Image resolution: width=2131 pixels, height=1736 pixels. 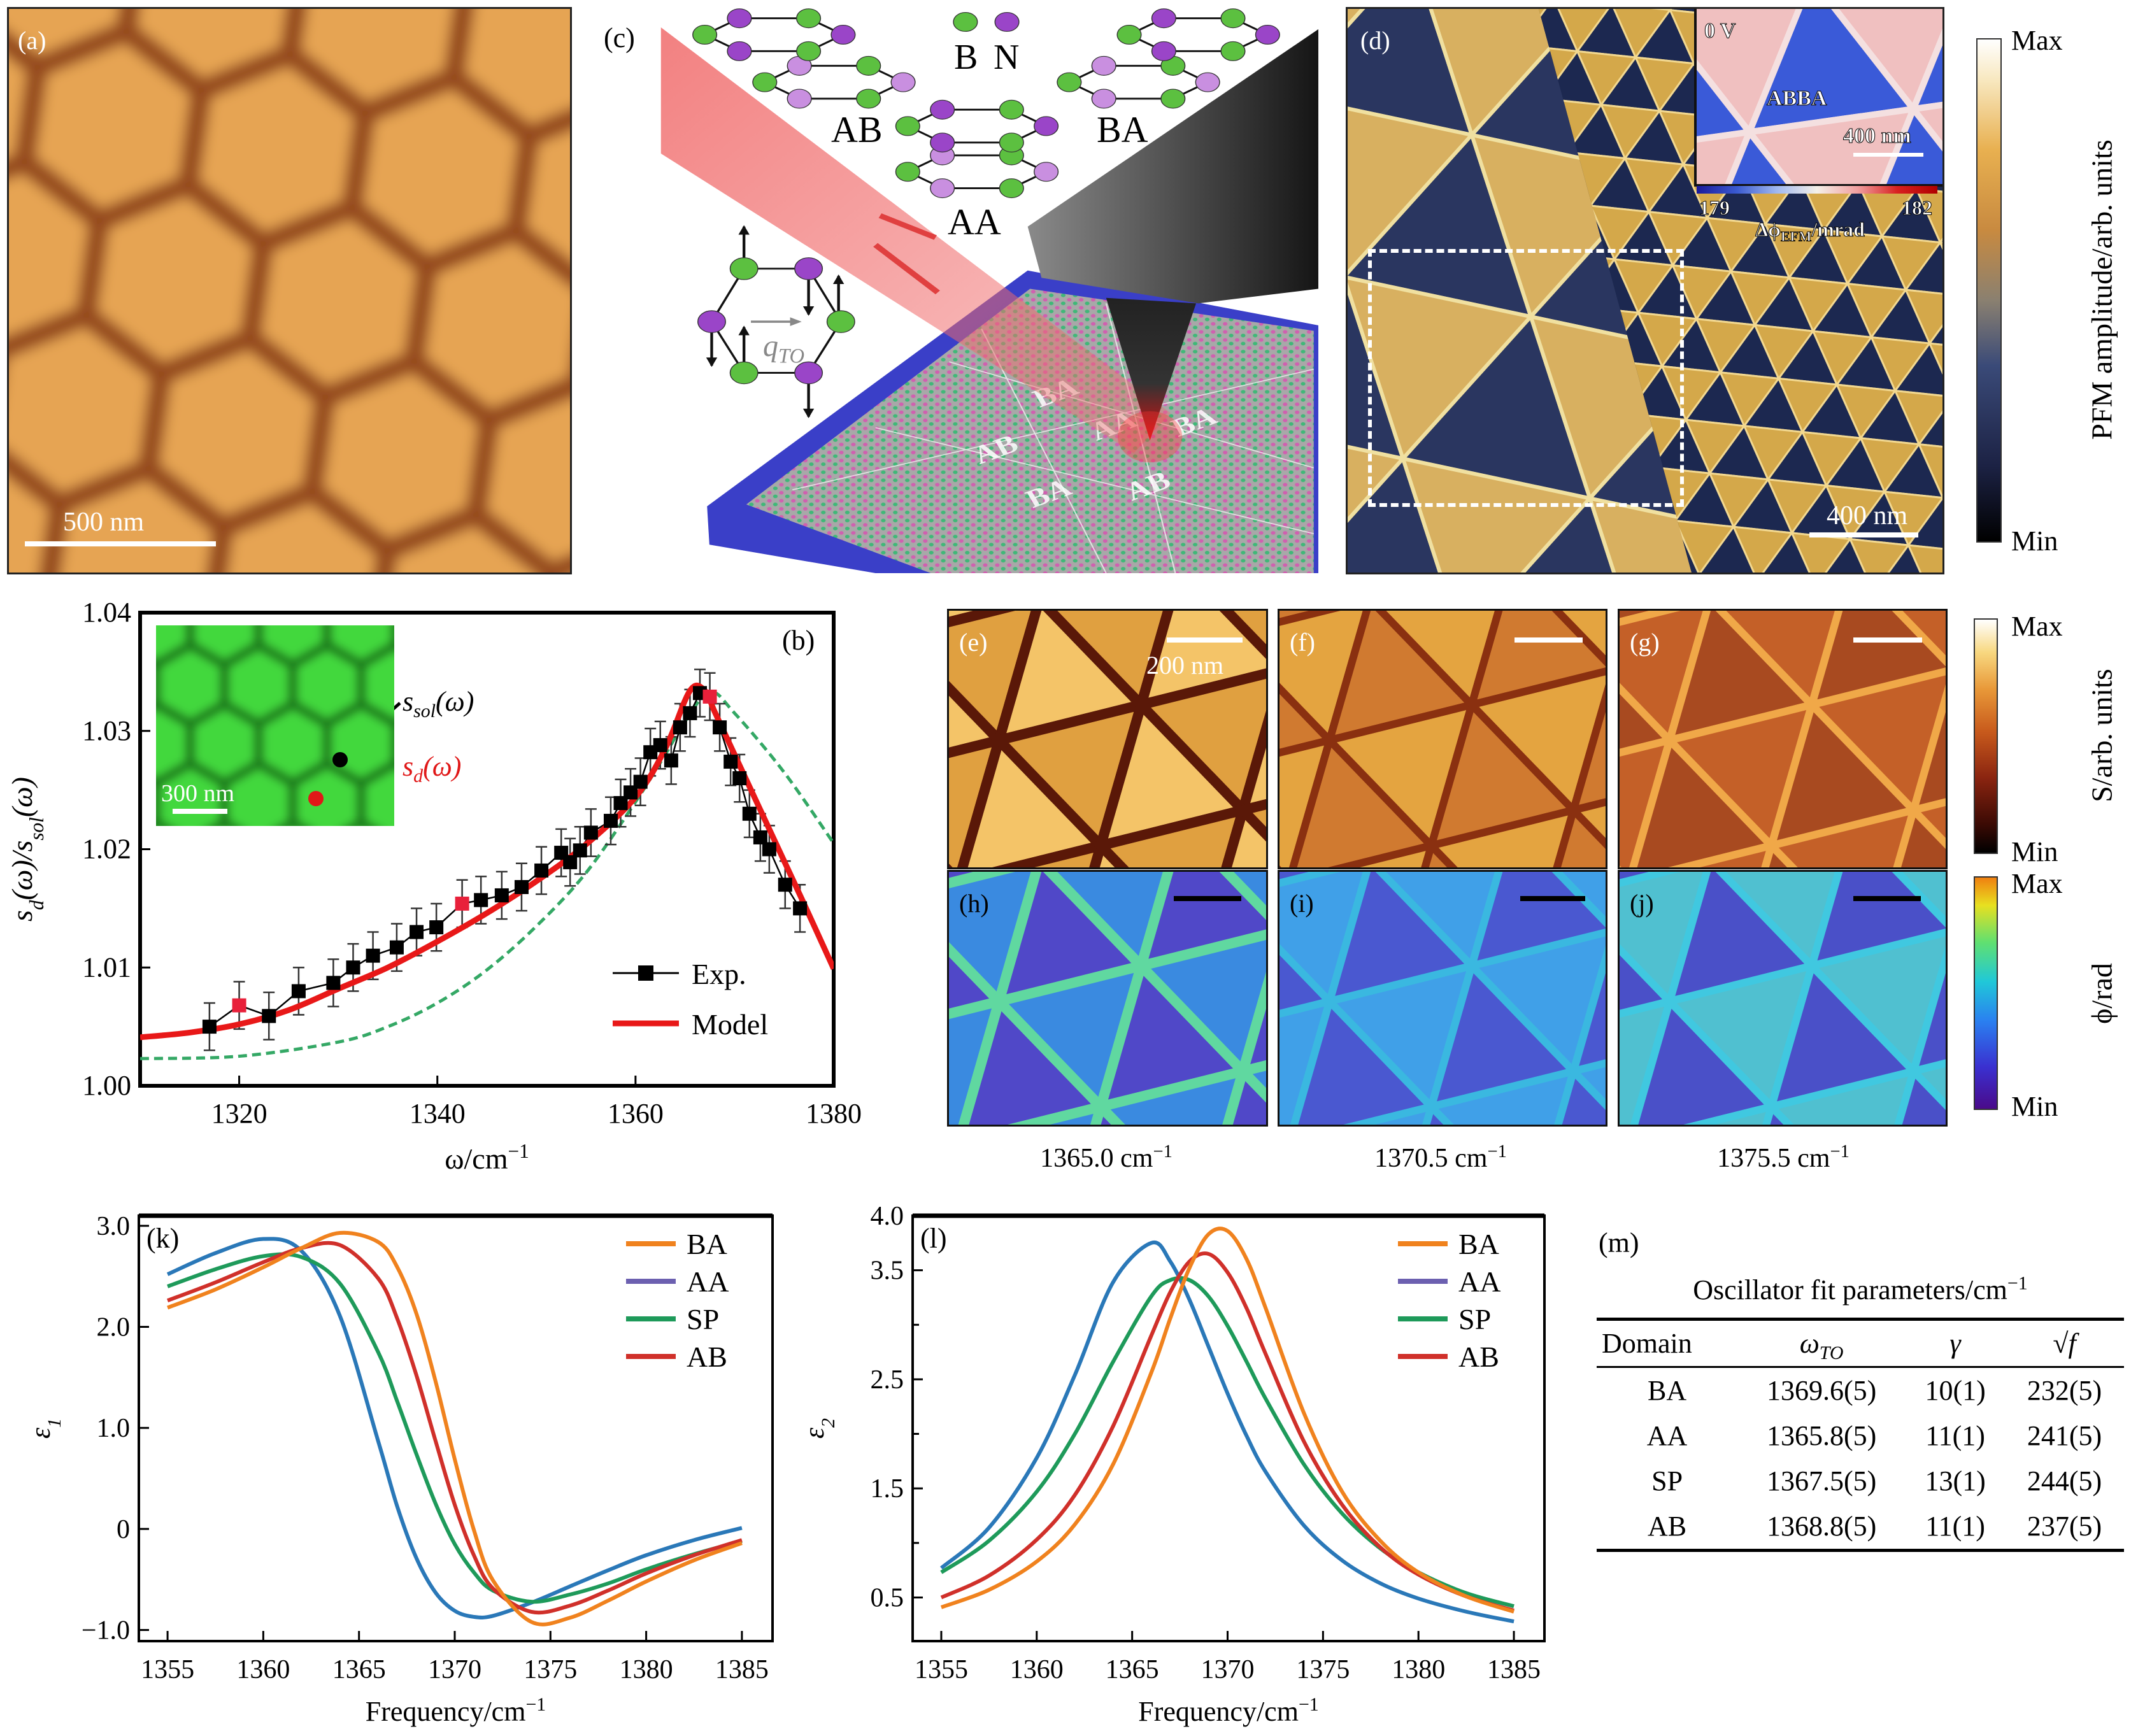 I want to click on legend-model-label: Model, so click(x=730, y=1024).